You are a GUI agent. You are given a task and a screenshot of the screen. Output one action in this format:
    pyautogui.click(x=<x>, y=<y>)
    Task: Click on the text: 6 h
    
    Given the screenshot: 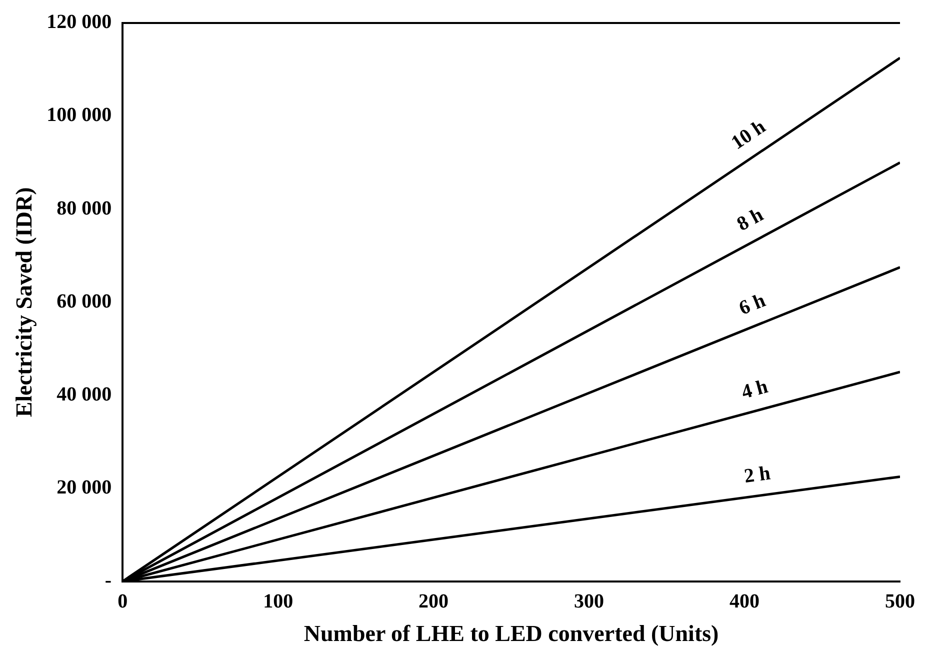 What is the action you would take?
    pyautogui.click(x=752, y=304)
    